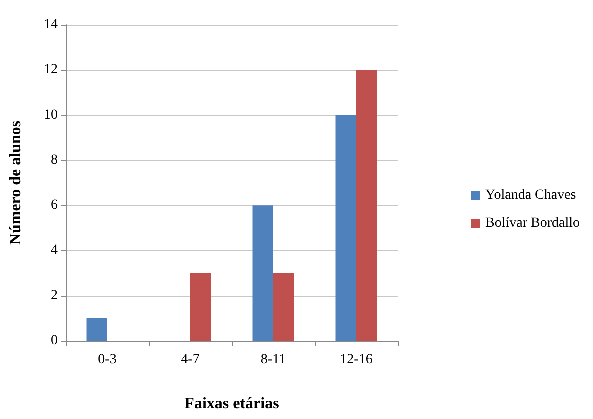  I want to click on y-tick-label: 12, so click(51, 70).